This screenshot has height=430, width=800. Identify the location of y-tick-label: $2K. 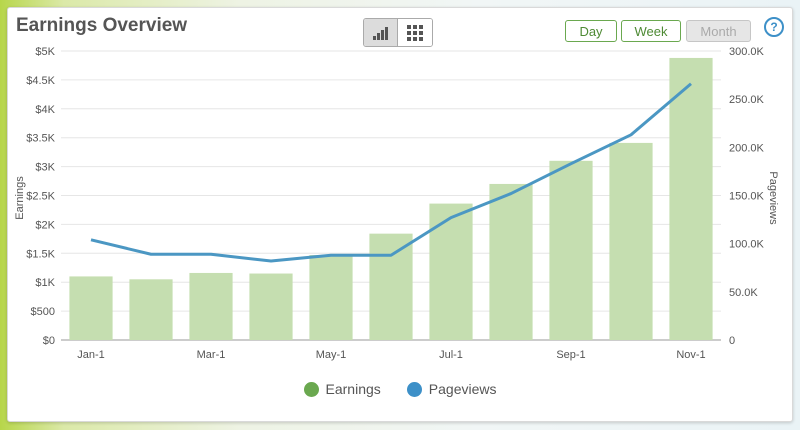
(45, 225).